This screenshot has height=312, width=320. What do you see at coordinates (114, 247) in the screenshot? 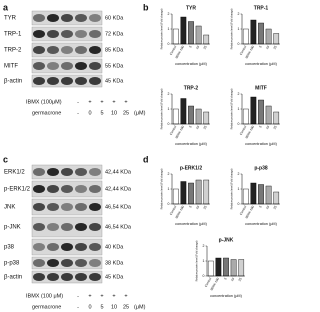
I see `blot-size-label: 40 KDa` at bounding box center [114, 247].